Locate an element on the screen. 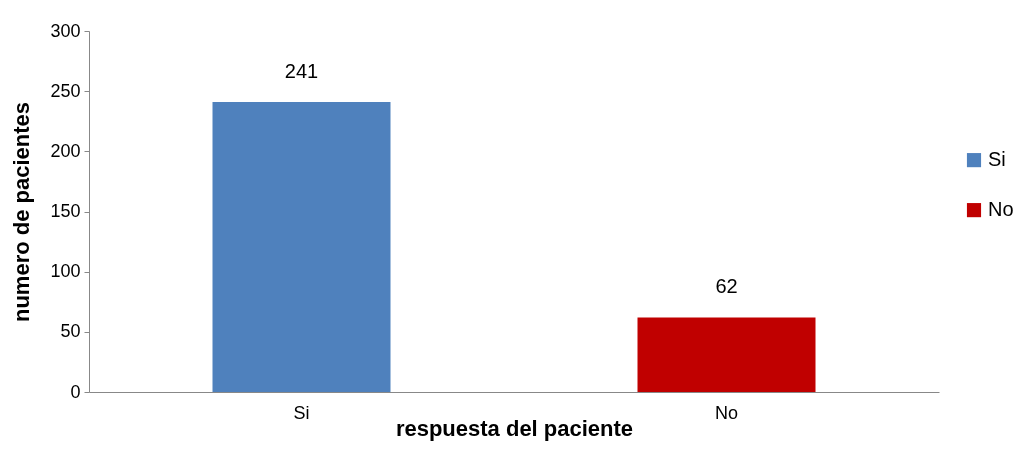  y-tick-label: 200 is located at coordinates (65, 150).